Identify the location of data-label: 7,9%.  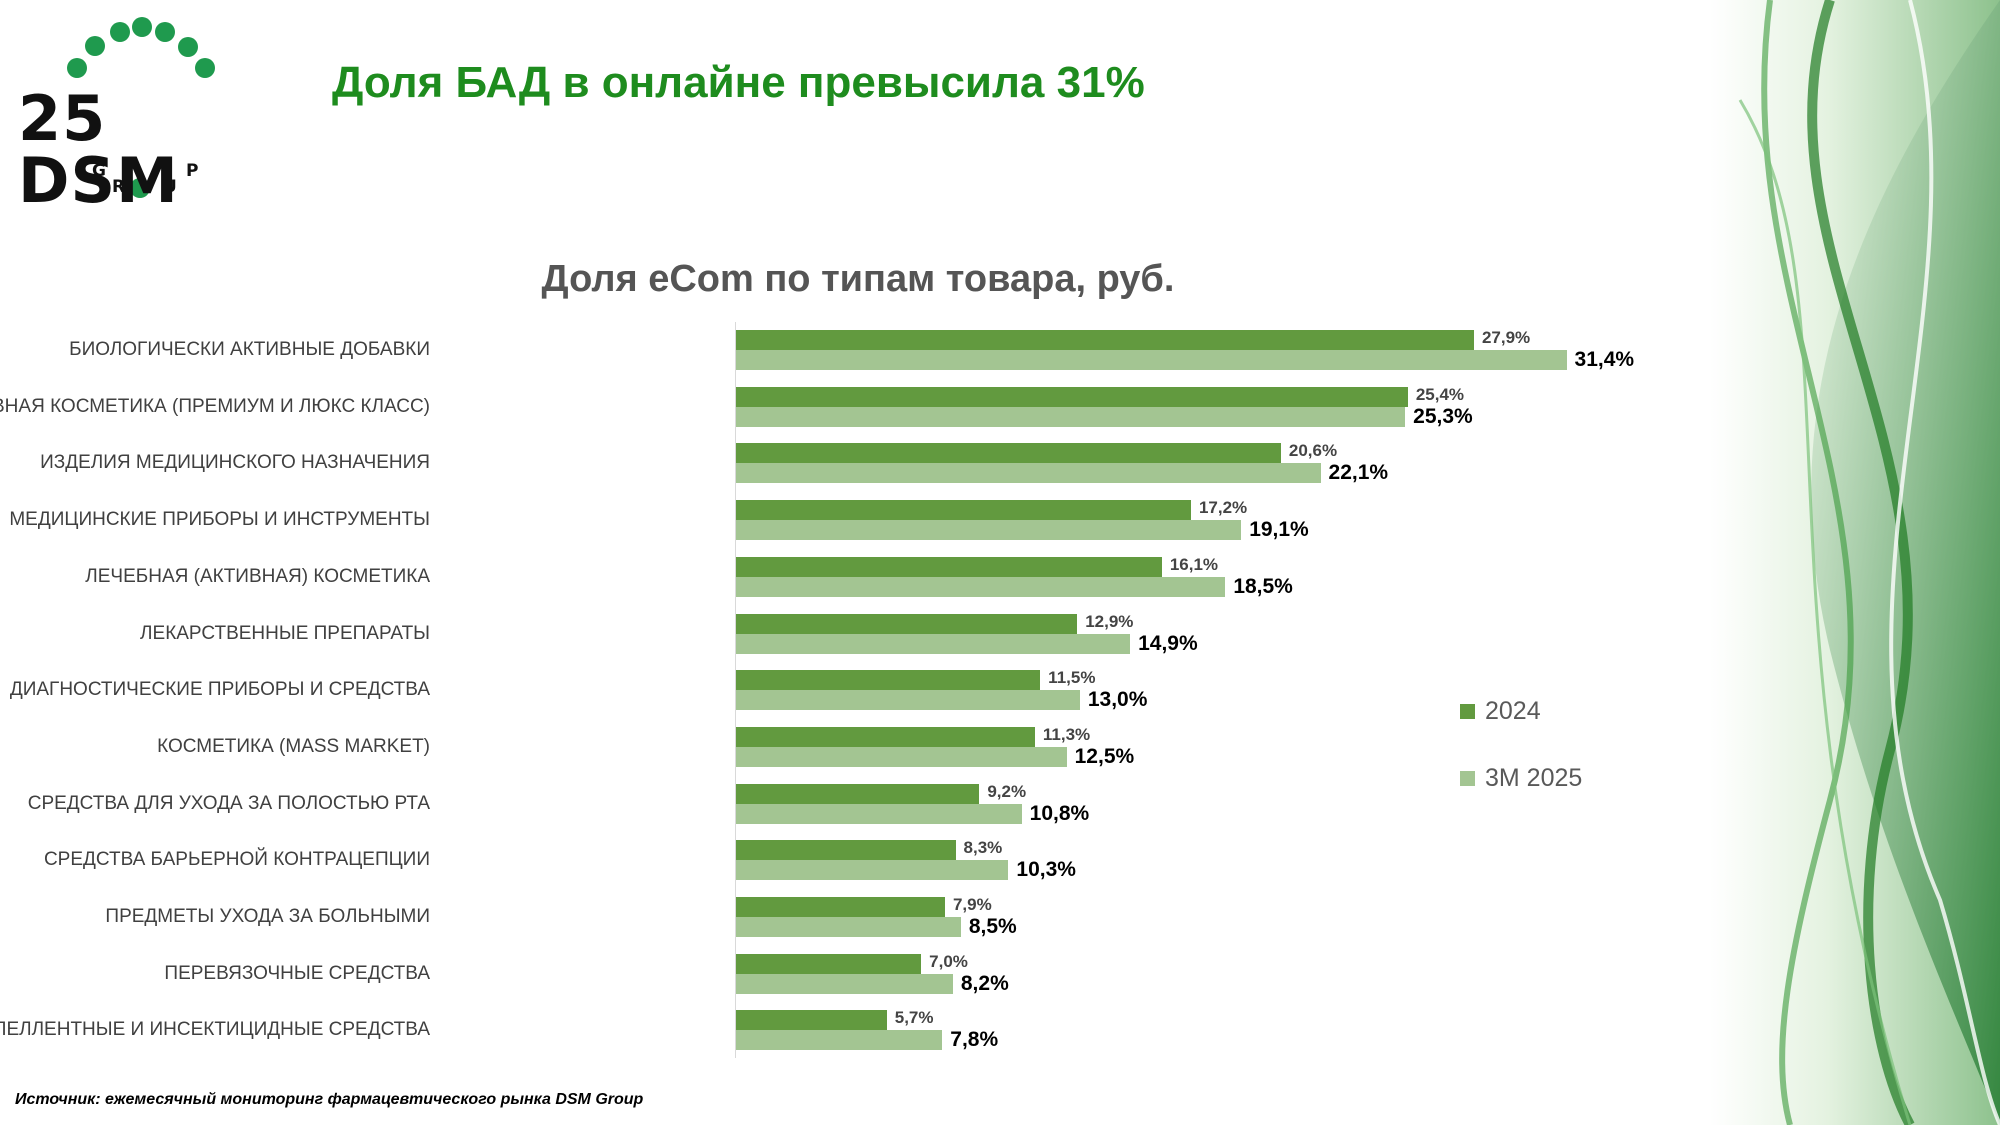
(972, 904).